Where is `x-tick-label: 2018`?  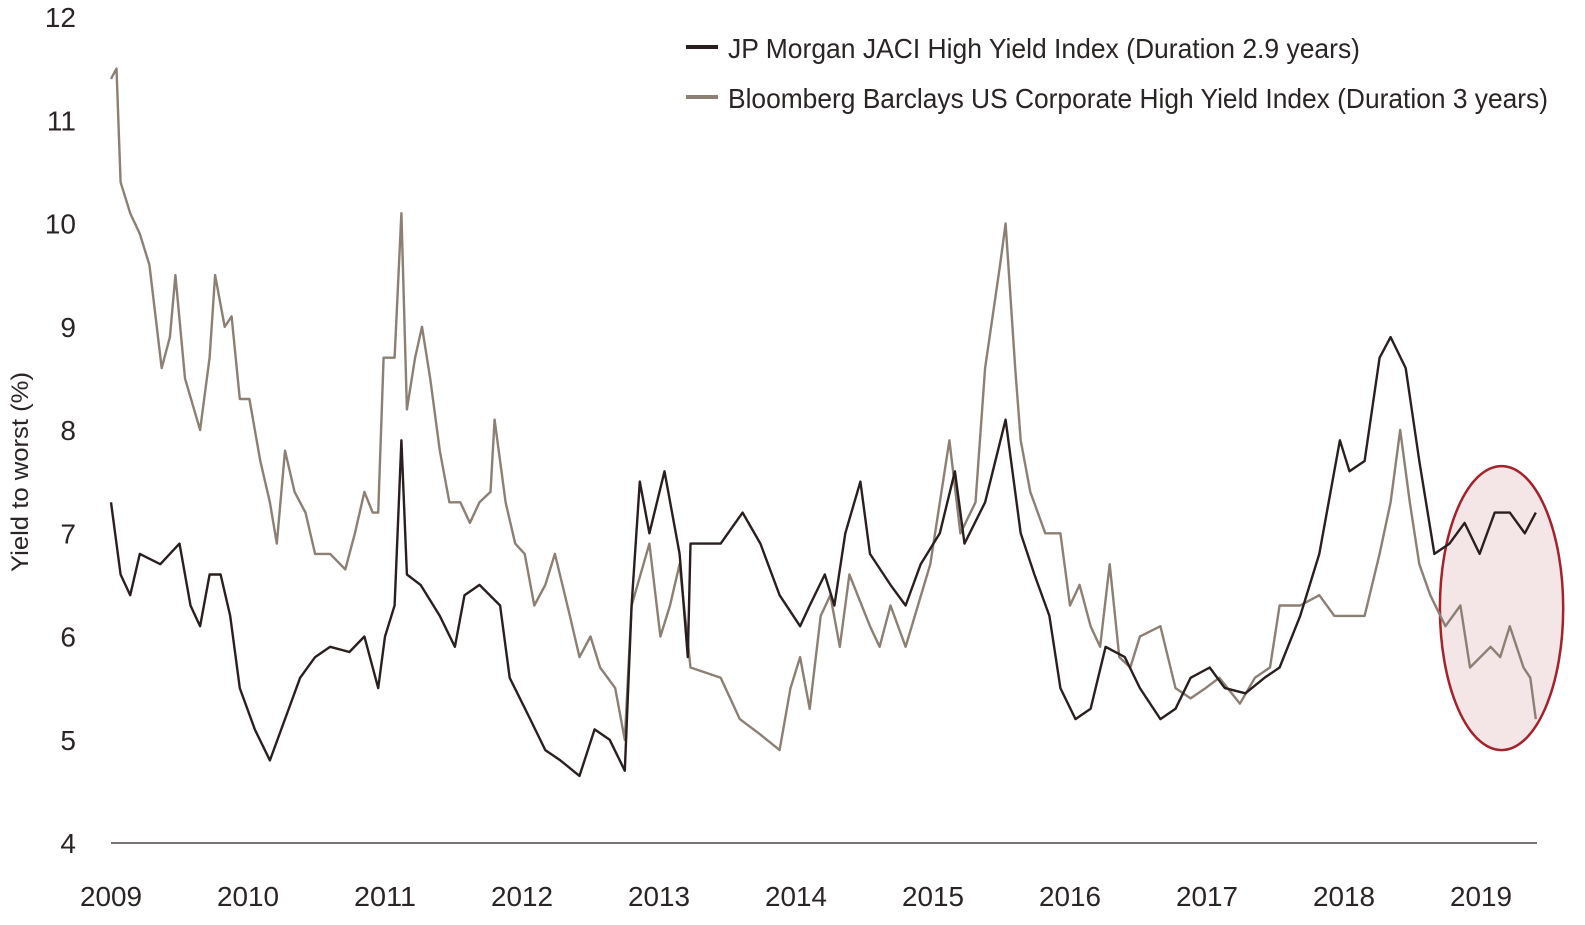
x-tick-label: 2018 is located at coordinates (1344, 896).